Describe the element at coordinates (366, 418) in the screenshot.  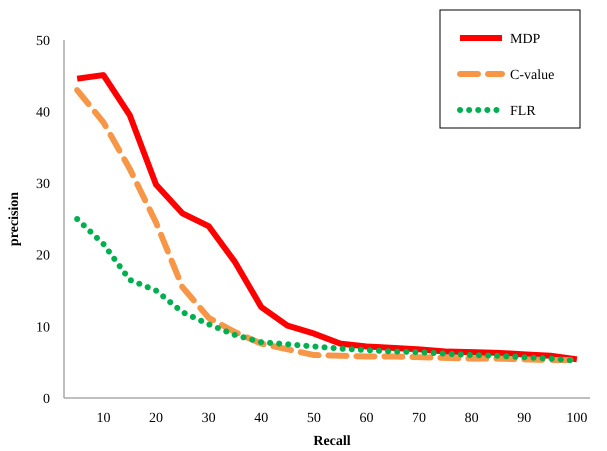
I see `x-tick-label: 60` at that location.